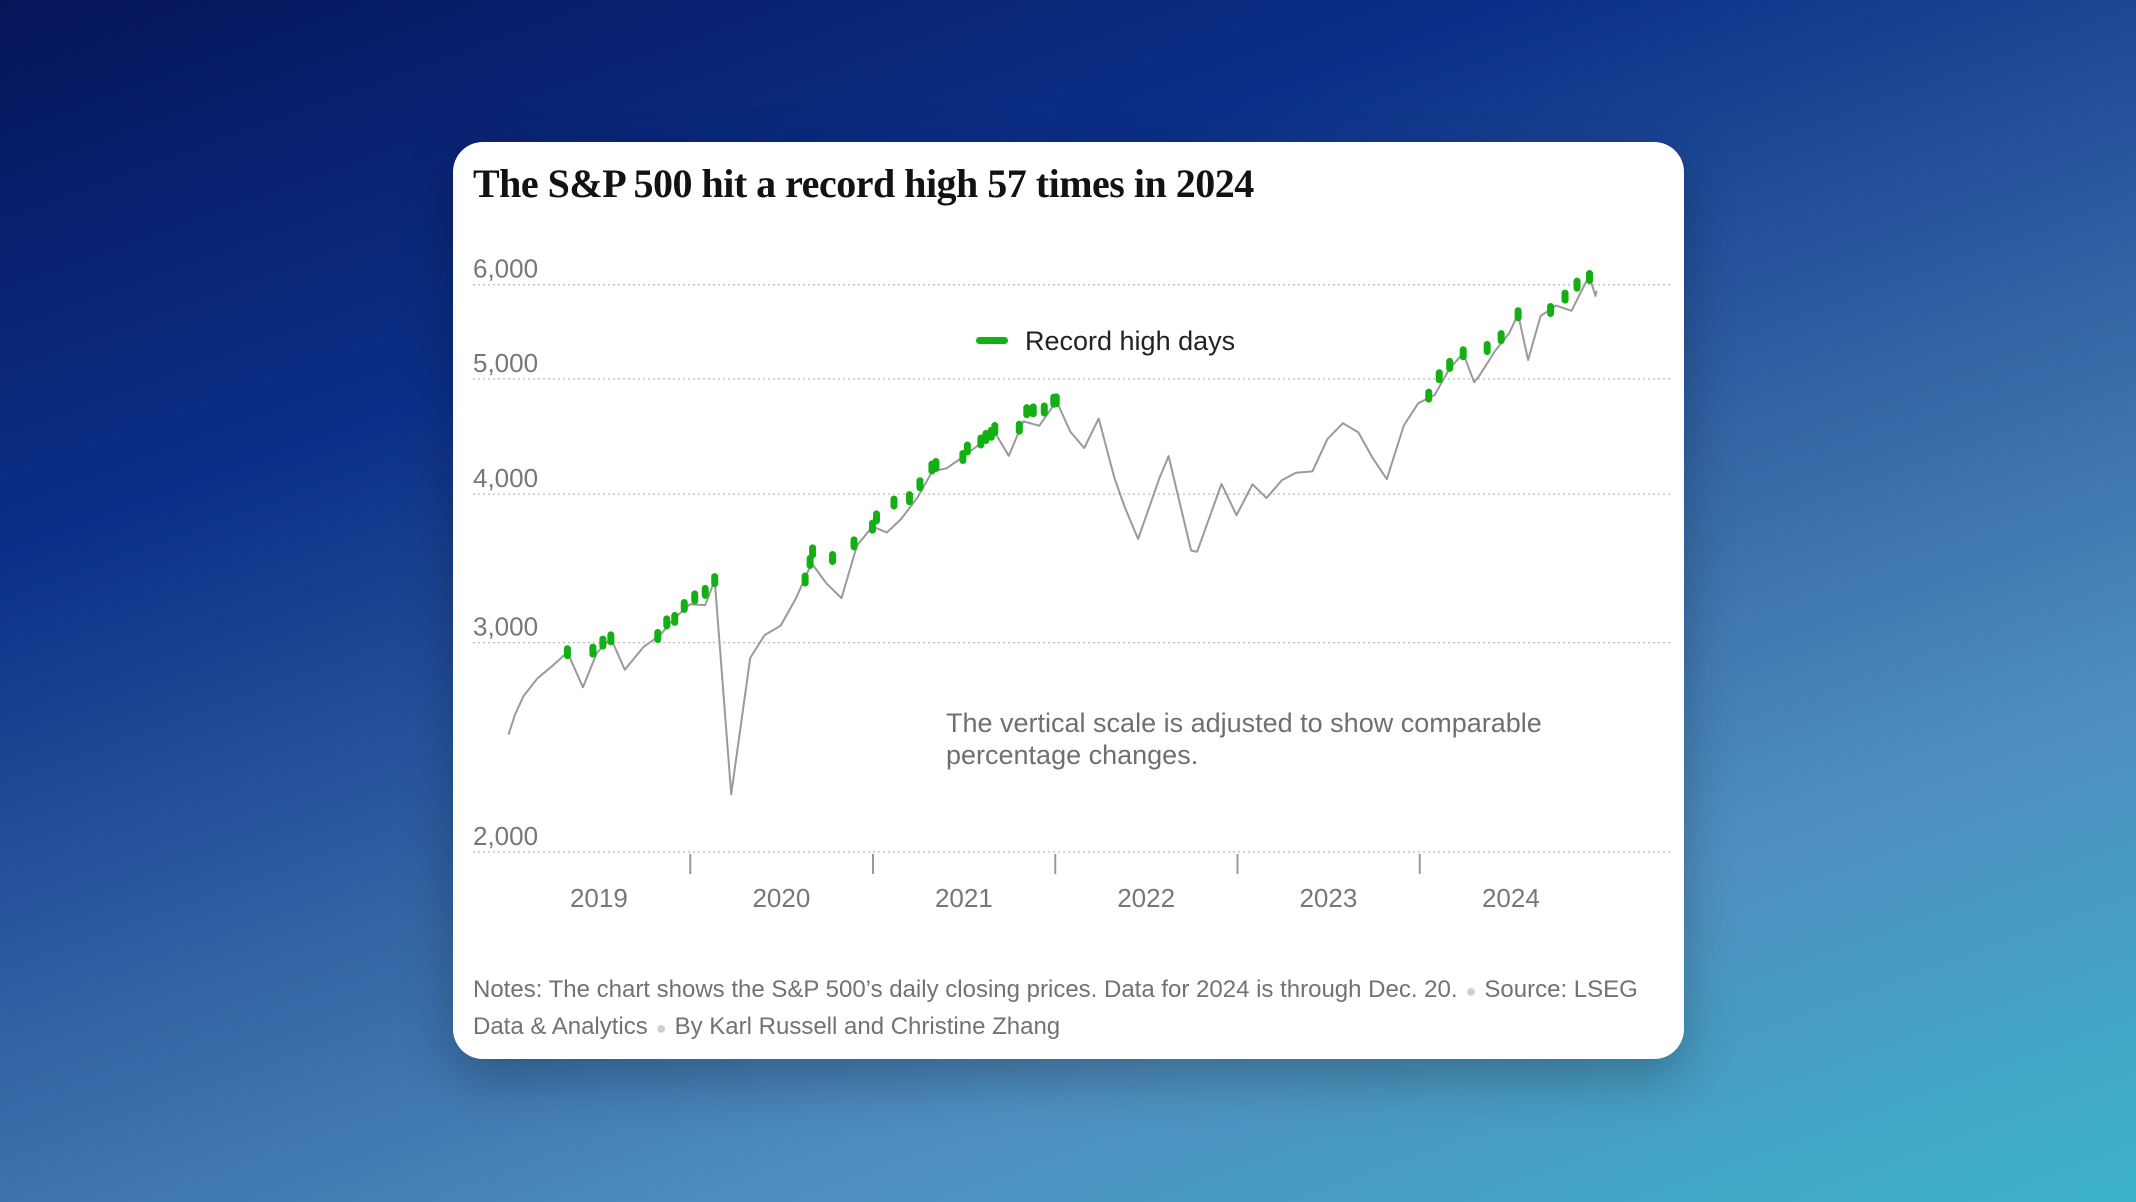 The width and height of the screenshot is (2136, 1202). I want to click on y-tick-label: 4,000, so click(505, 478).